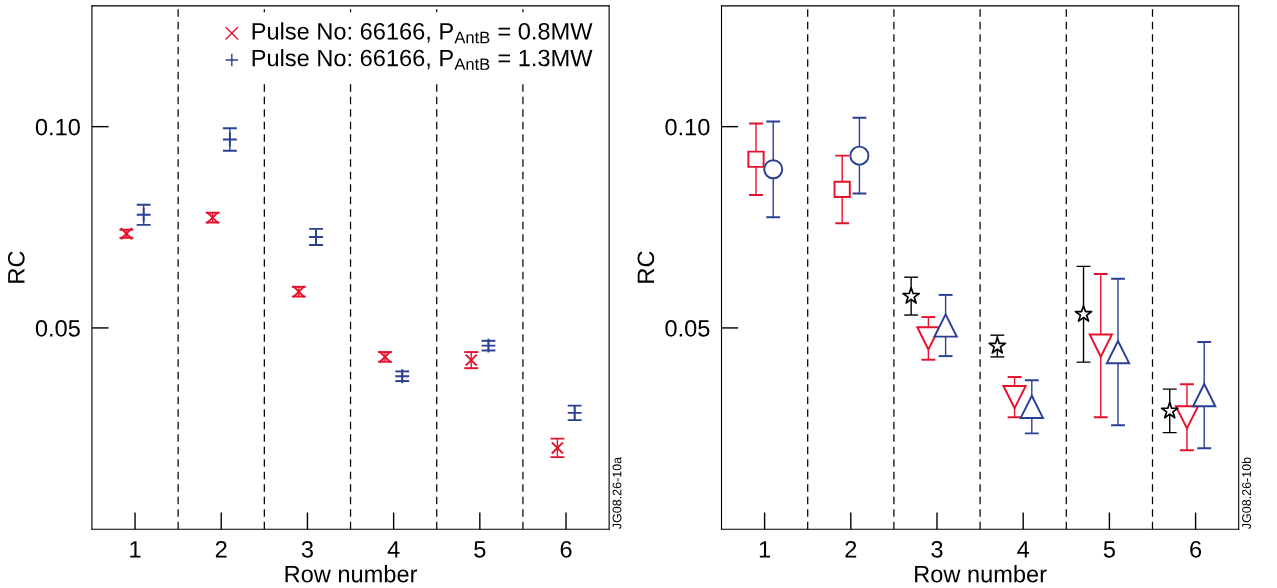  What do you see at coordinates (1246, 493) in the screenshot?
I see `text: JG08.26-10b` at bounding box center [1246, 493].